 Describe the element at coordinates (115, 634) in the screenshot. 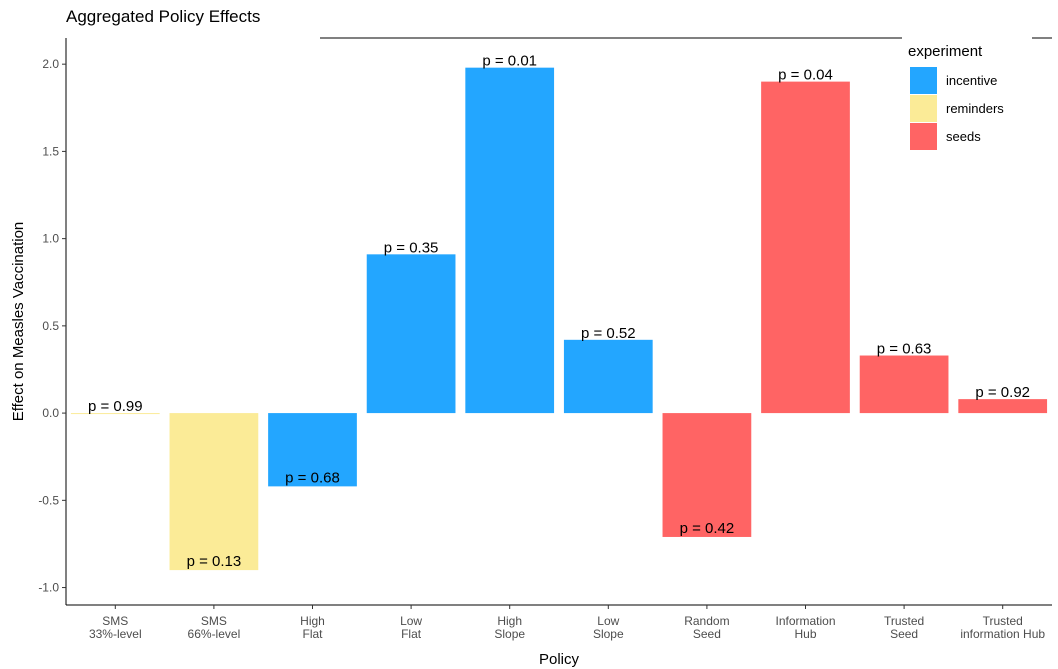

I see `x-tick-label: 33%-level` at that location.